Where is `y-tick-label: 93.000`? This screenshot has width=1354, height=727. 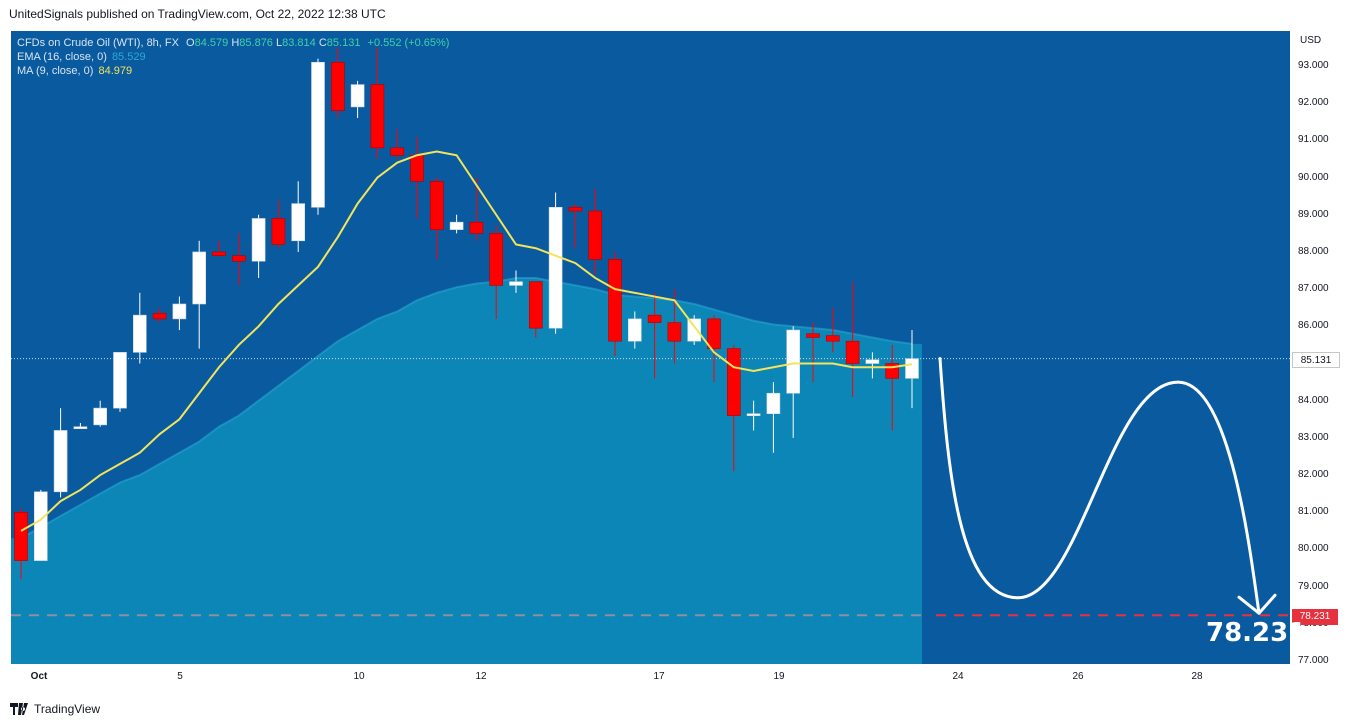 y-tick-label: 93.000 is located at coordinates (1313, 65).